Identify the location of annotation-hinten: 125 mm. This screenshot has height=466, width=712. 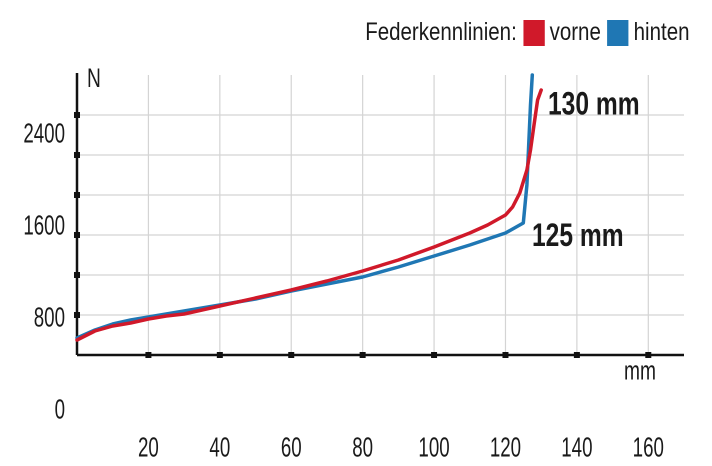
(578, 236).